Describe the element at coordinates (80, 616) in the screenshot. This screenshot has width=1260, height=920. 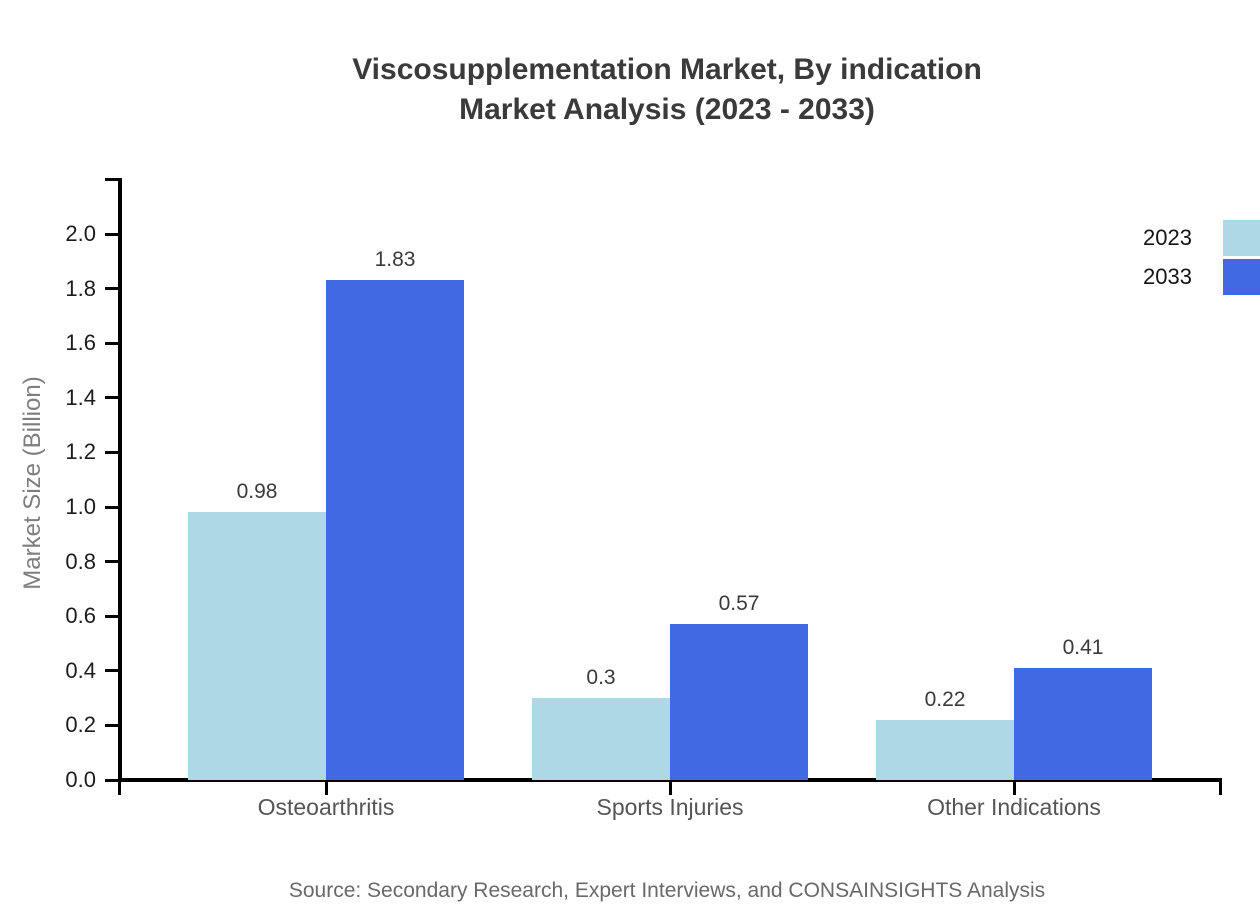
I see `y-tick-label: 0.6` at that location.